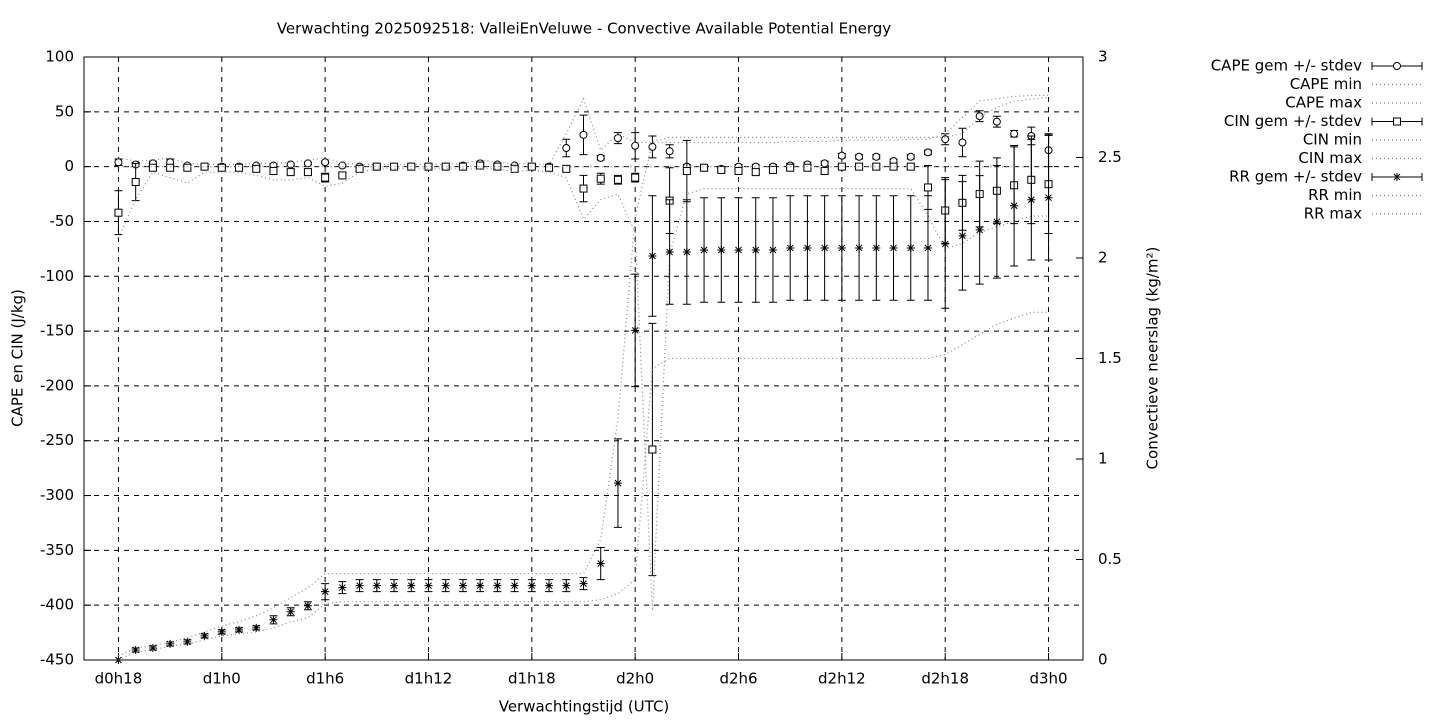  I want to click on y-axis-label: CAPE en CIN (J/kg), so click(18, 358).